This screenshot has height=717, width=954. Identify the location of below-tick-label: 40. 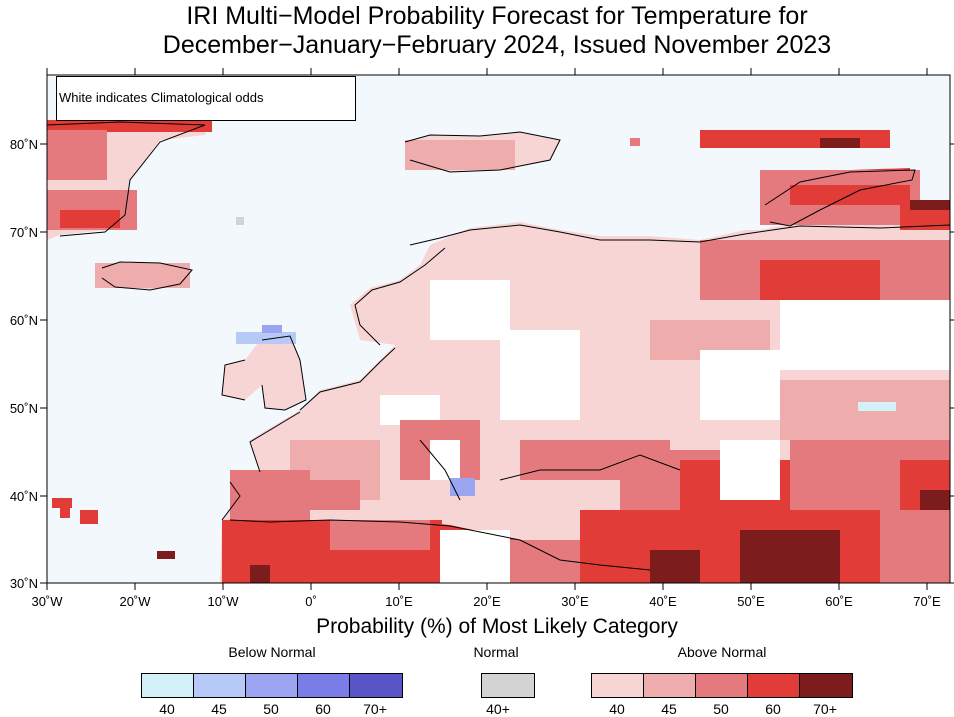
(167, 709).